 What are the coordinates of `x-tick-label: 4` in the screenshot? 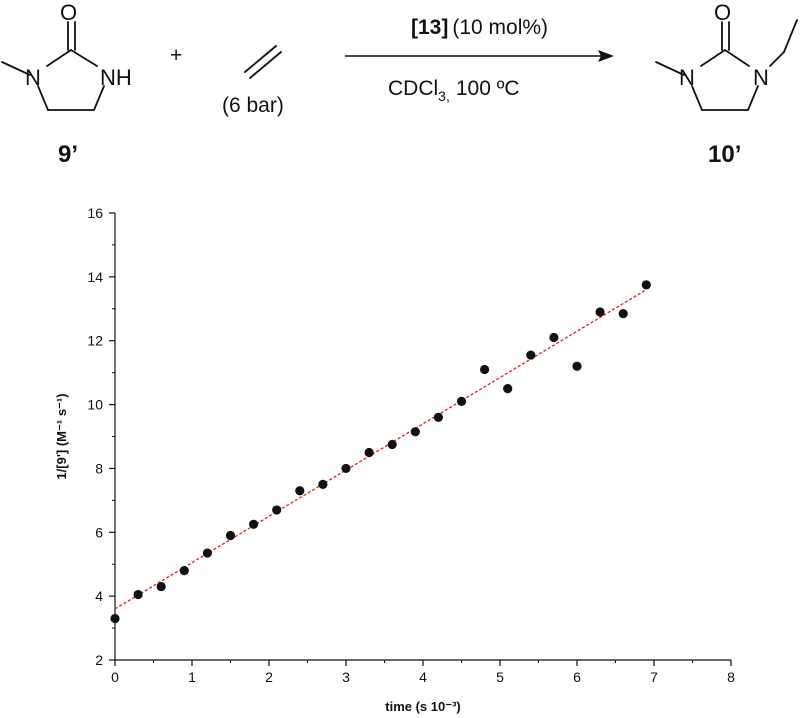 It's located at (423, 677).